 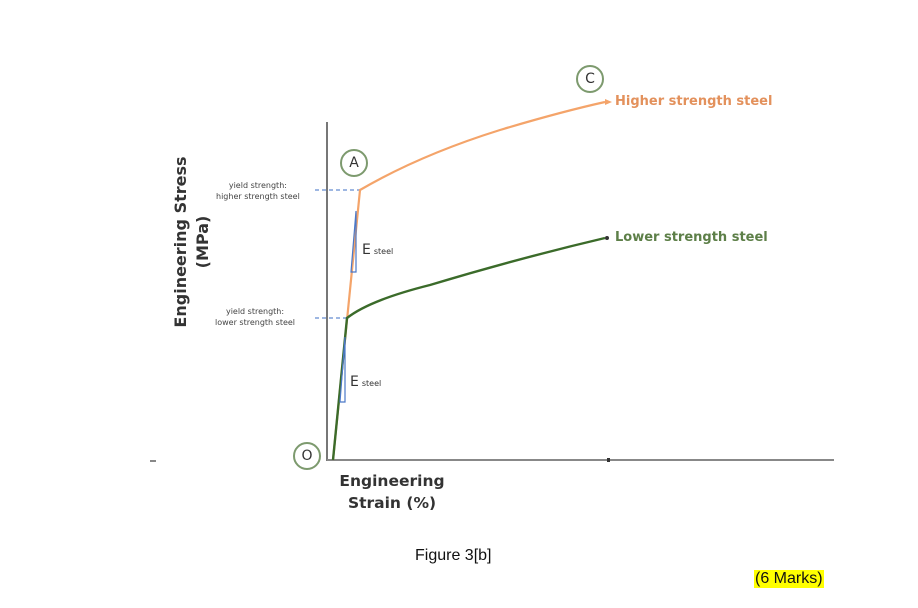 What do you see at coordinates (392, 481) in the screenshot?
I see `x-axis-label-line1: Engineering` at bounding box center [392, 481].